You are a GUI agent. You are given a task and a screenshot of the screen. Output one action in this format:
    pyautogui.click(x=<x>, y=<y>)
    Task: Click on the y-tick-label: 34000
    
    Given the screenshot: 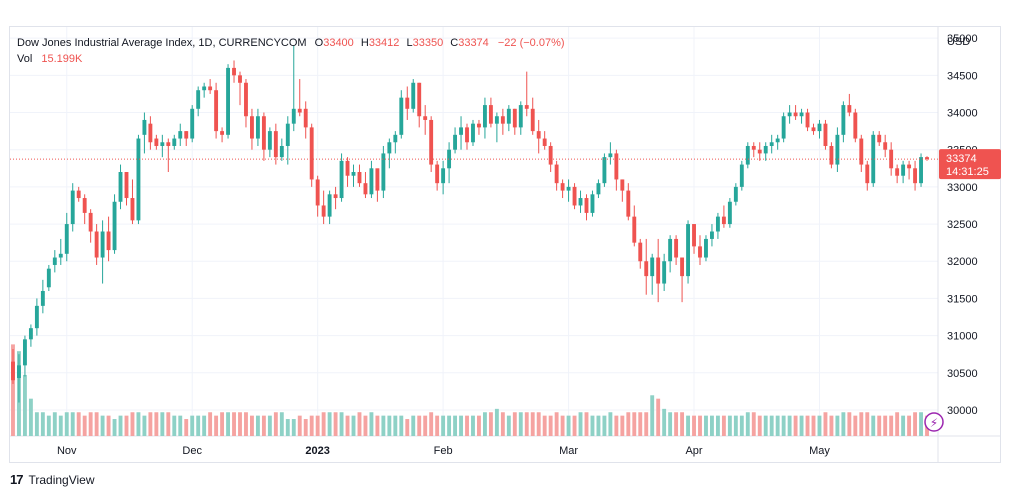 What is the action you would take?
    pyautogui.click(x=962, y=114)
    